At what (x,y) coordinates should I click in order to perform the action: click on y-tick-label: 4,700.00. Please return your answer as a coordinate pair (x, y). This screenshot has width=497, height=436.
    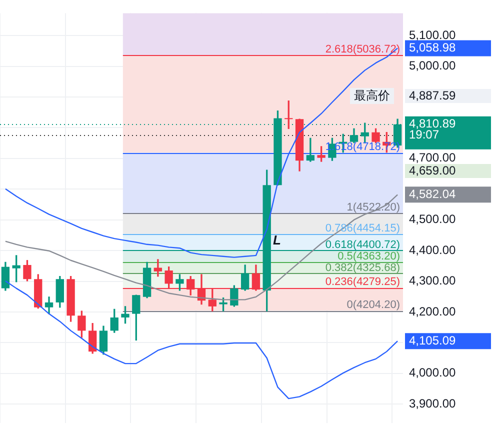
    Looking at the image, I should click on (432, 157).